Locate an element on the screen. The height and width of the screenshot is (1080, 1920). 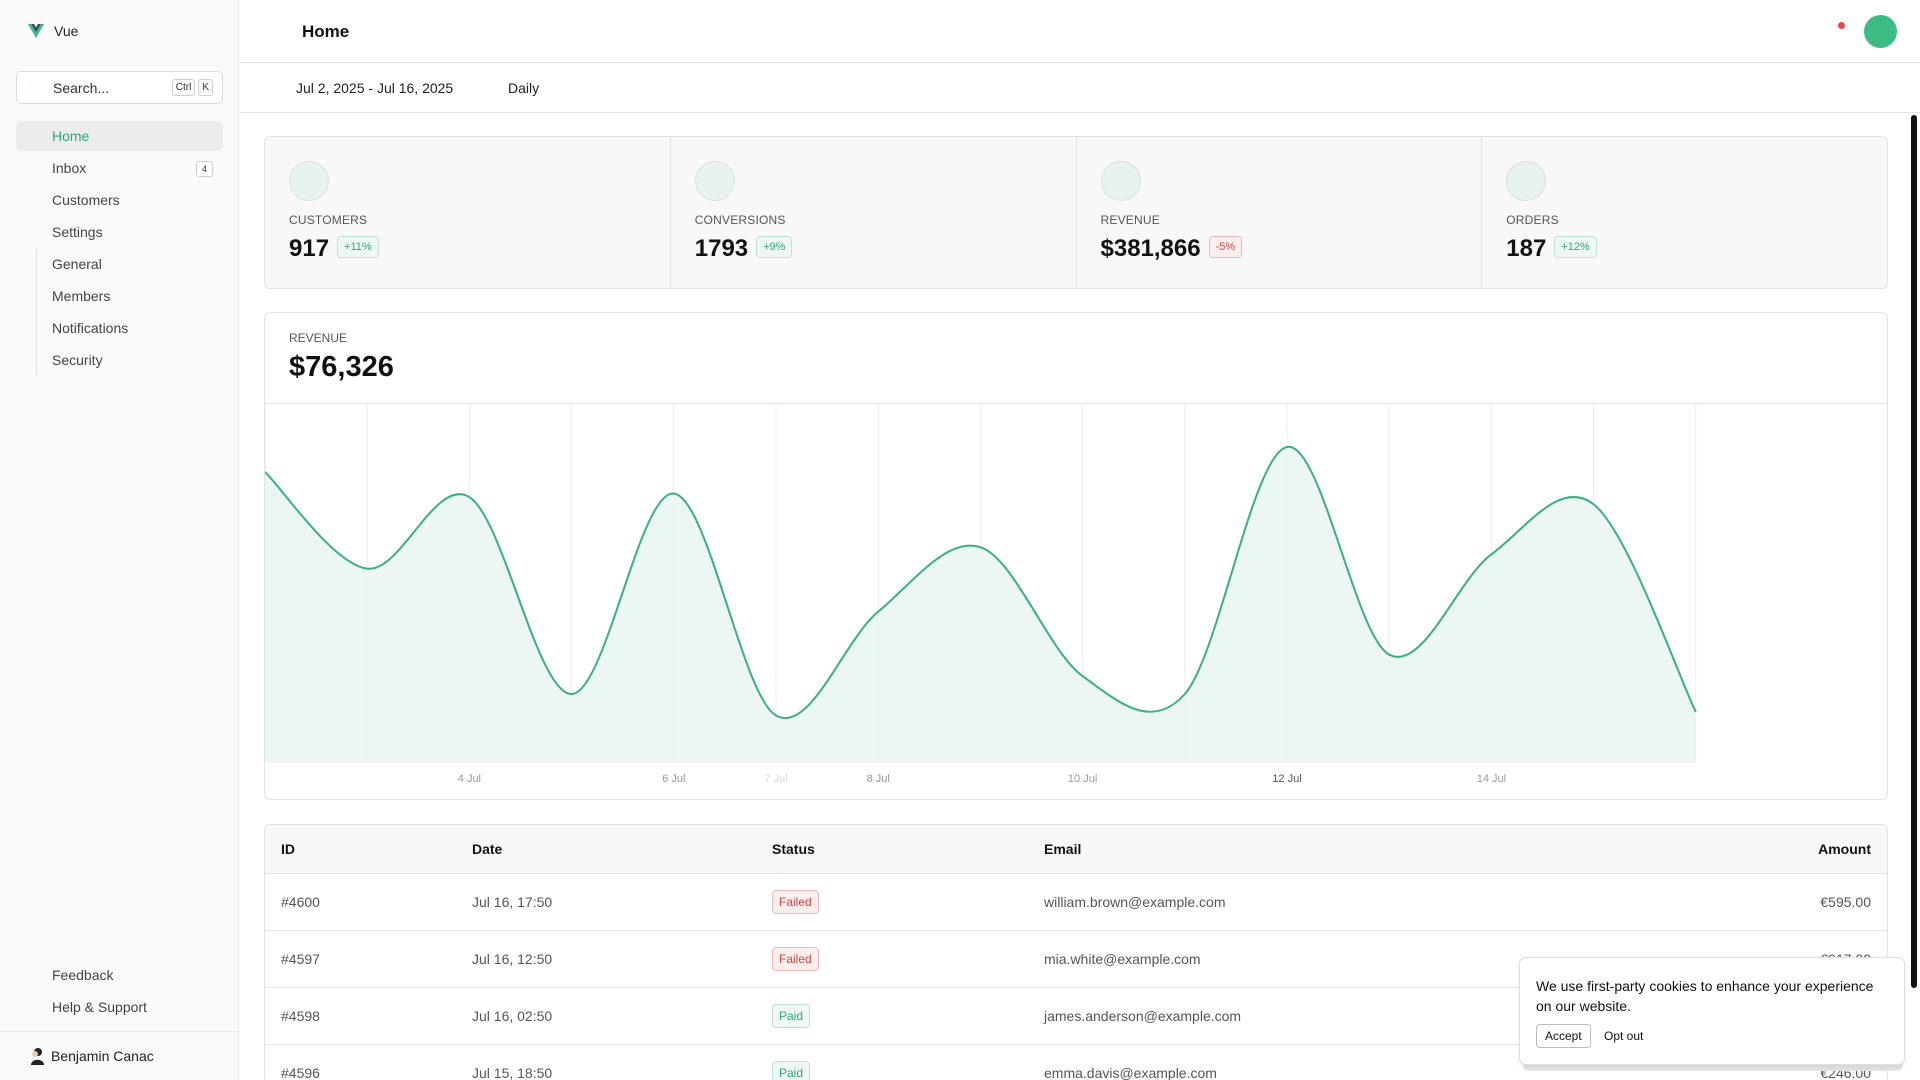
toolbar: Jul 2, 2025 - Jul 16, 2025 Daily is located at coordinates (1080, 88).